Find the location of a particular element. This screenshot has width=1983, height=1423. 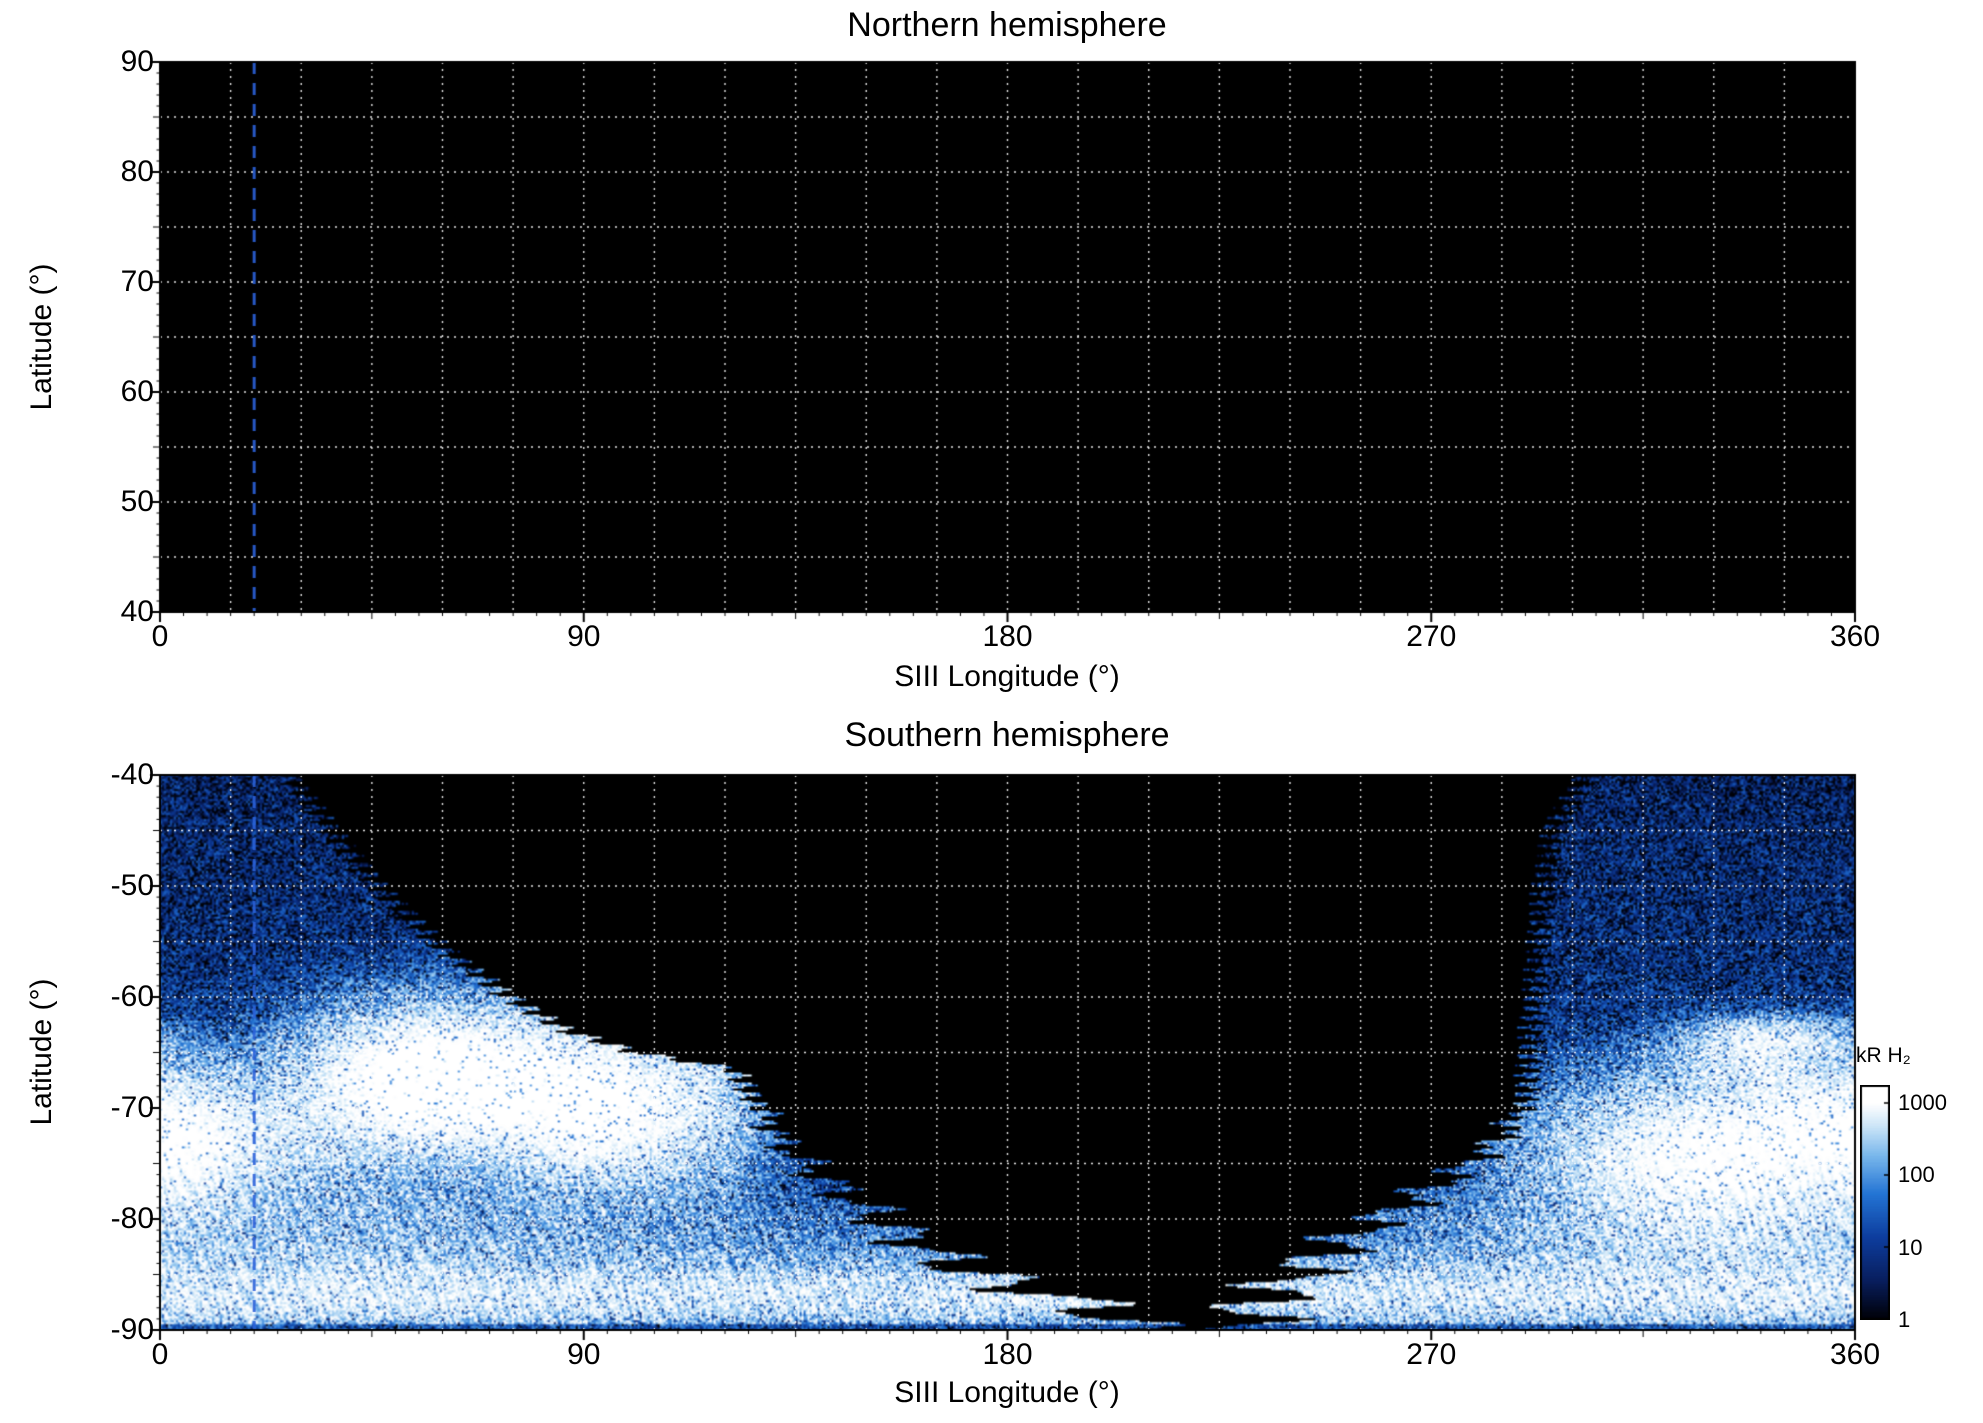

y-tick-label: 70 is located at coordinates (137, 281).